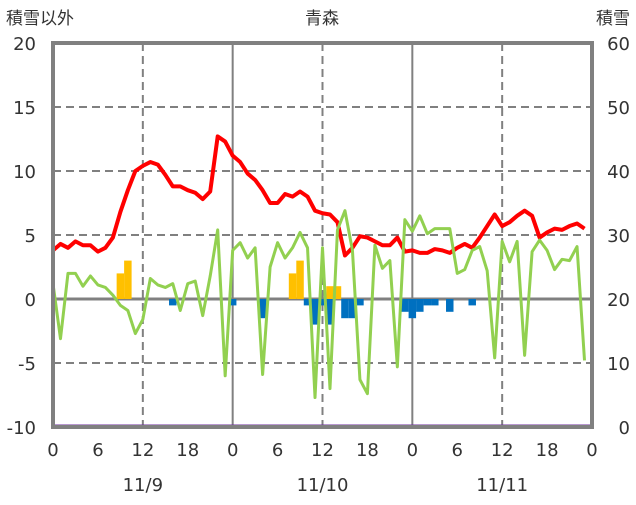  Describe the element at coordinates (323, 485) in the screenshot. I see `date-label: 11/10` at that location.